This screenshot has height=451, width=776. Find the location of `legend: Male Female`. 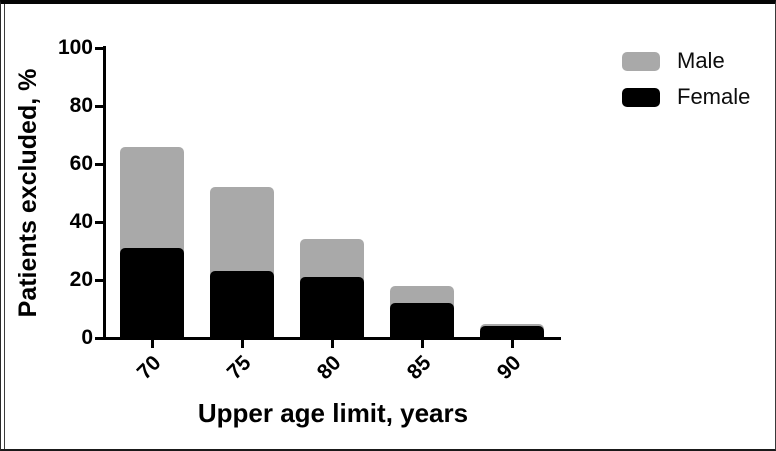

legend: Male Female is located at coordinates (686, 86).